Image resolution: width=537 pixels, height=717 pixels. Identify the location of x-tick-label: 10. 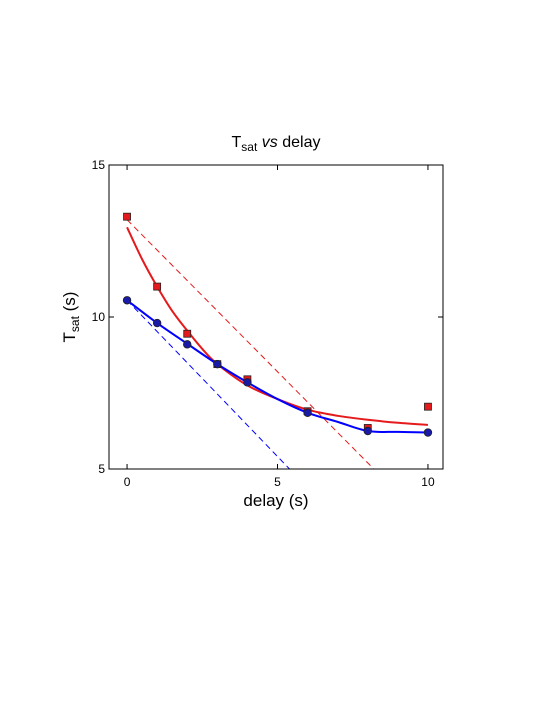
(428, 482).